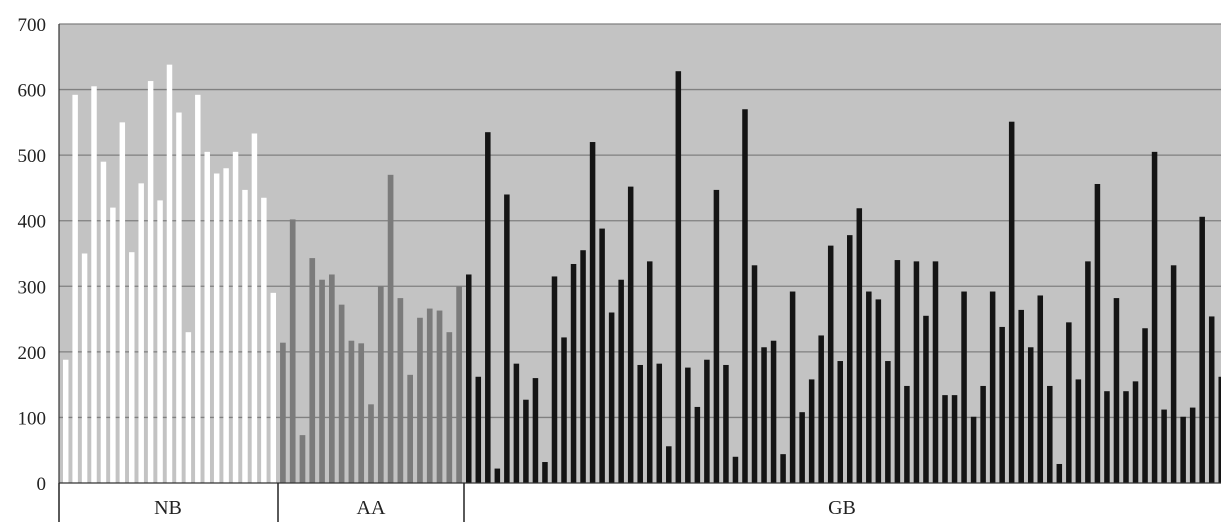  I want to click on y-tick-label: 600, so click(32, 91).